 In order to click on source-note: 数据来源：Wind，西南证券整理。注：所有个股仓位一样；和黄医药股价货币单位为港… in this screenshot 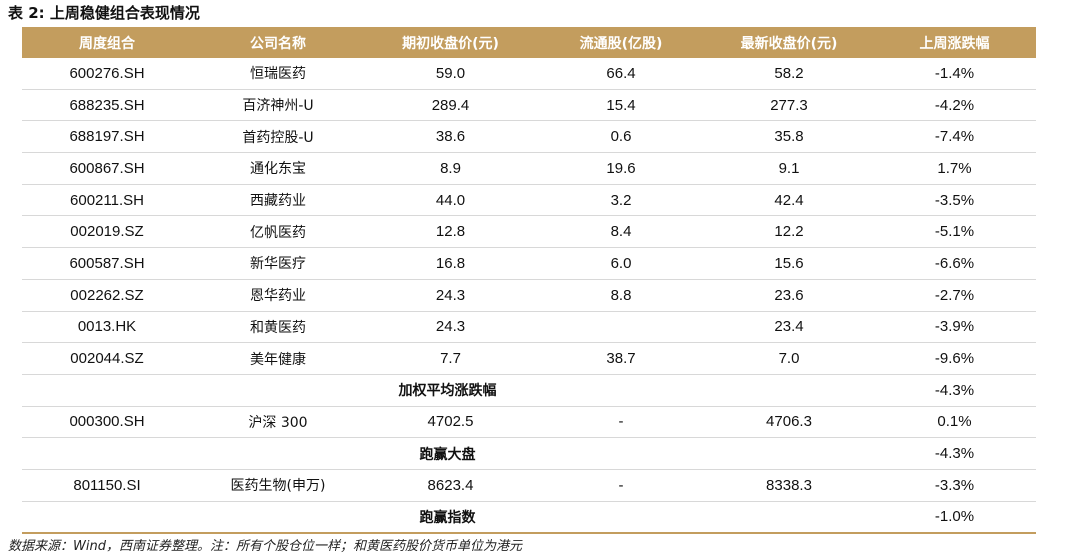, I will do `click(265, 546)`.